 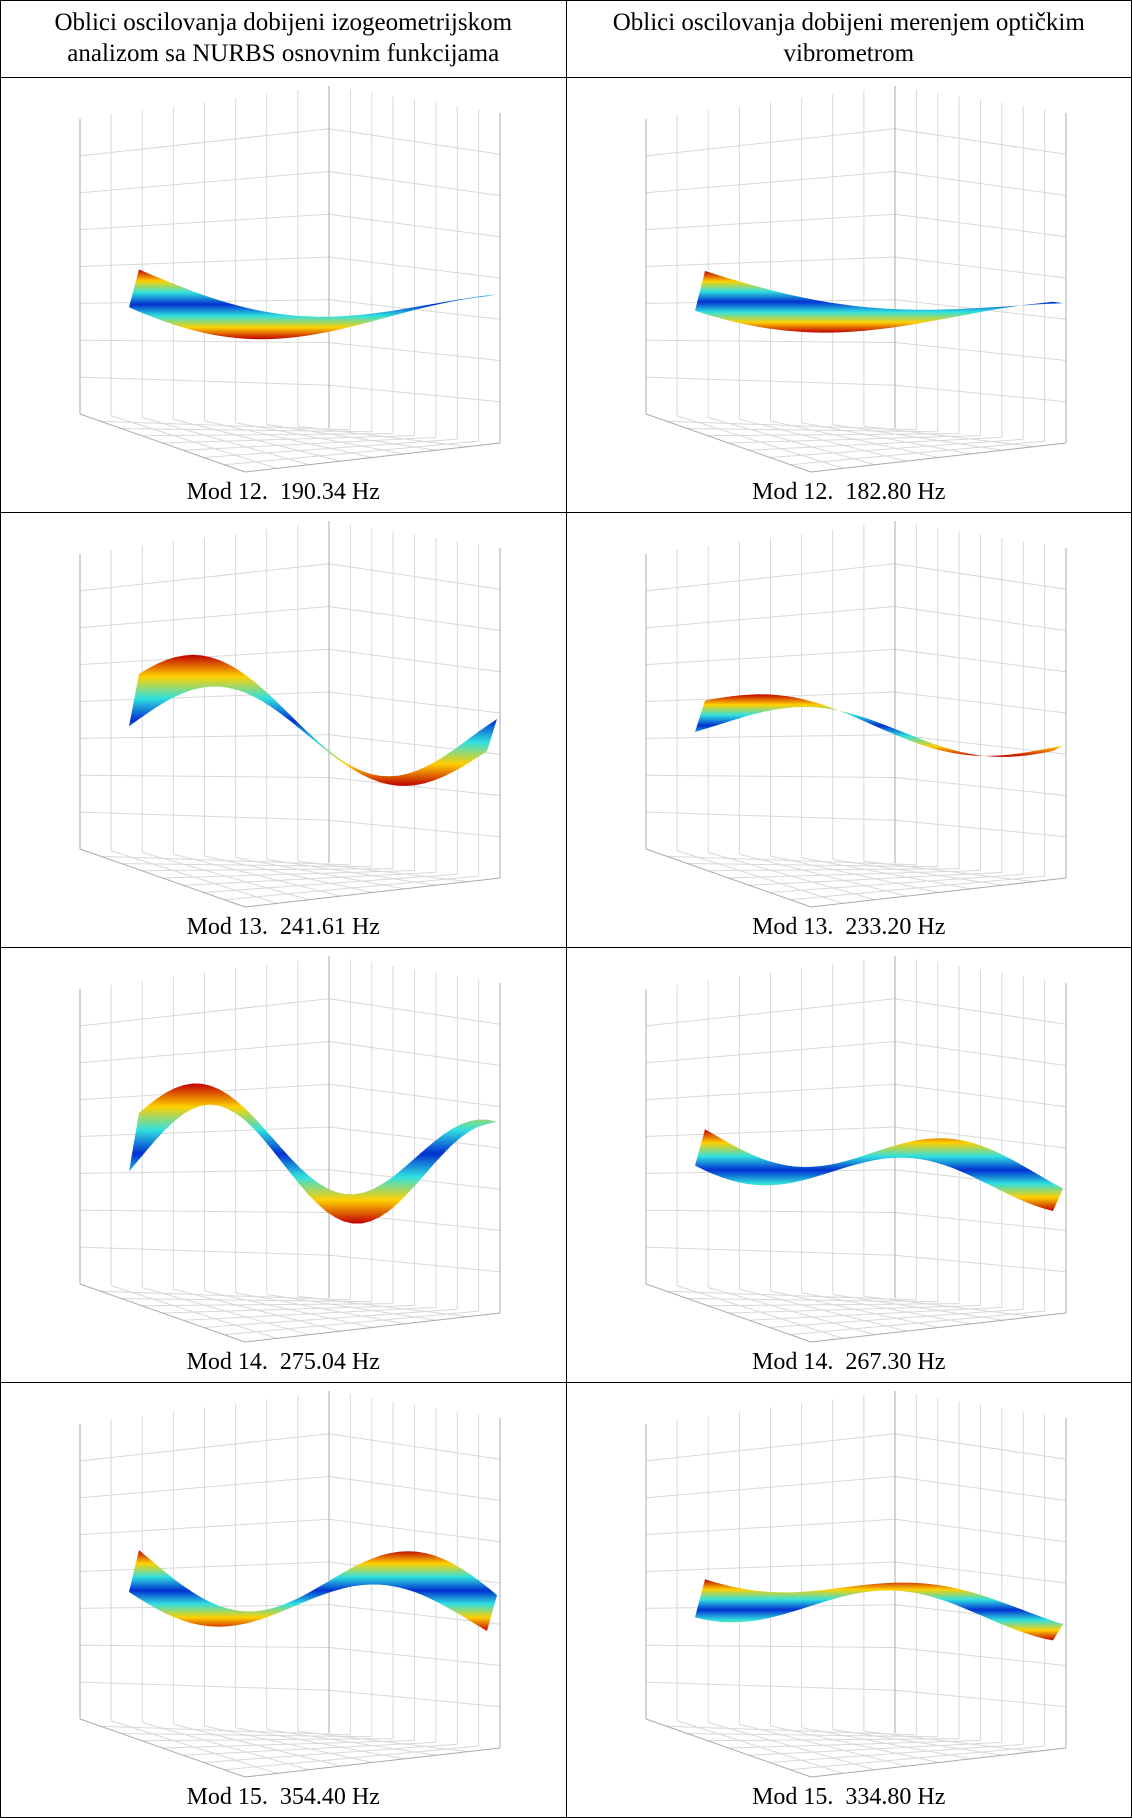 I want to click on cell: Mod 14. 275.04 Hz, so click(x=283, y=1165).